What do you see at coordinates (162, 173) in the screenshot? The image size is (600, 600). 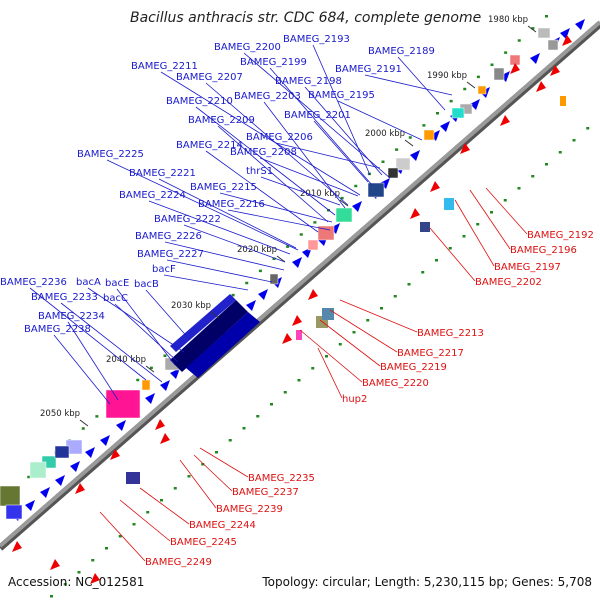 I see `gene-label-bameg-2221: BAMEG_2221` at bounding box center [162, 173].